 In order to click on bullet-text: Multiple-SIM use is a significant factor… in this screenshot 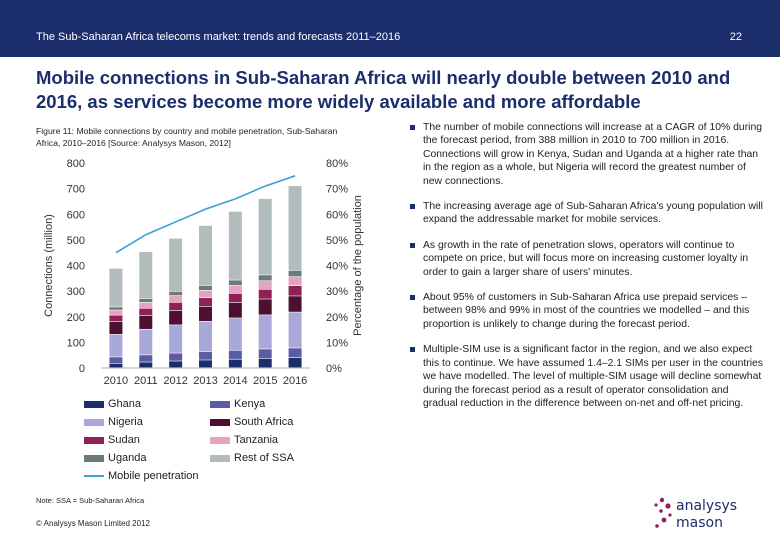, I will do `click(593, 376)`.